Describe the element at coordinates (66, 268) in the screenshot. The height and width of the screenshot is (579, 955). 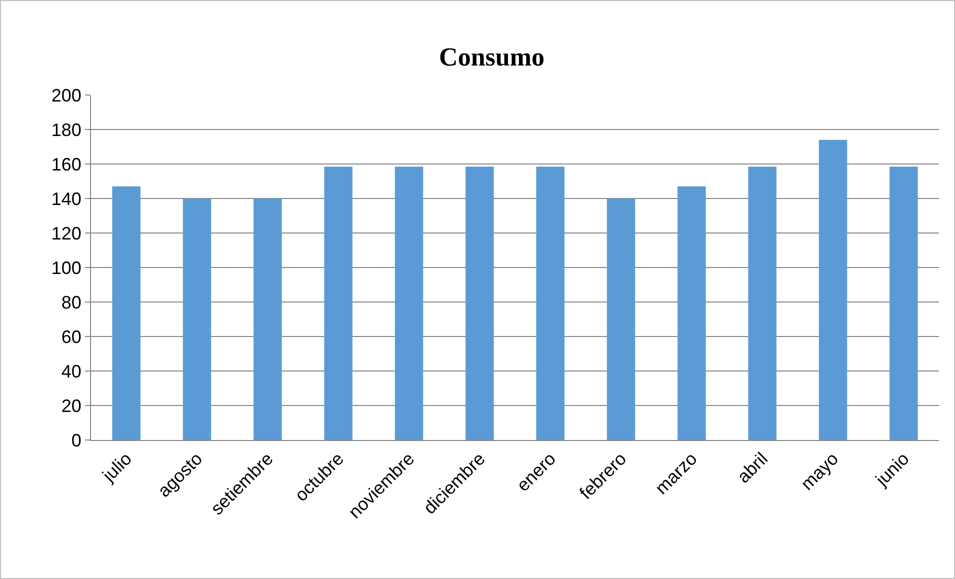
I see `y-tick-label: 100` at that location.